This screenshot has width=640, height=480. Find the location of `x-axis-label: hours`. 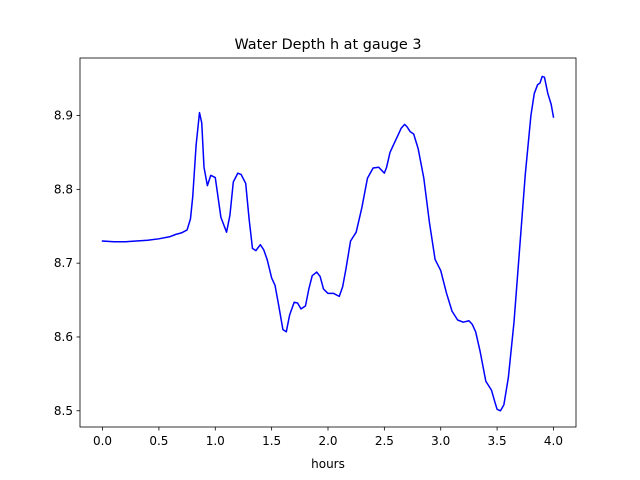

x-axis-label: hours is located at coordinates (328, 464).